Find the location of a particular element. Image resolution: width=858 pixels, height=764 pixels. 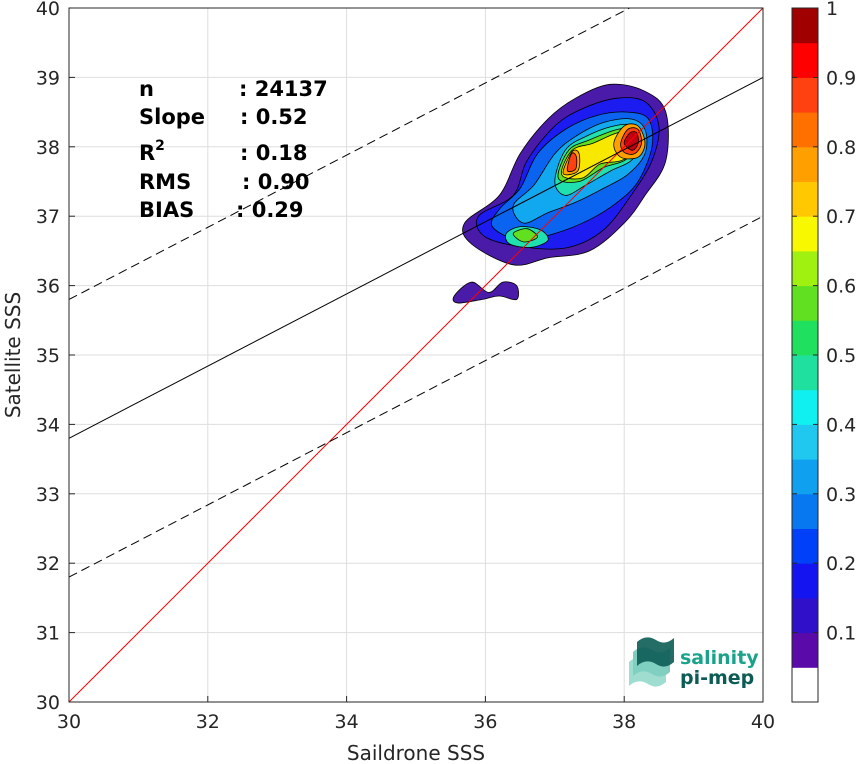

y-tick-label: 34 is located at coordinates (48, 425).